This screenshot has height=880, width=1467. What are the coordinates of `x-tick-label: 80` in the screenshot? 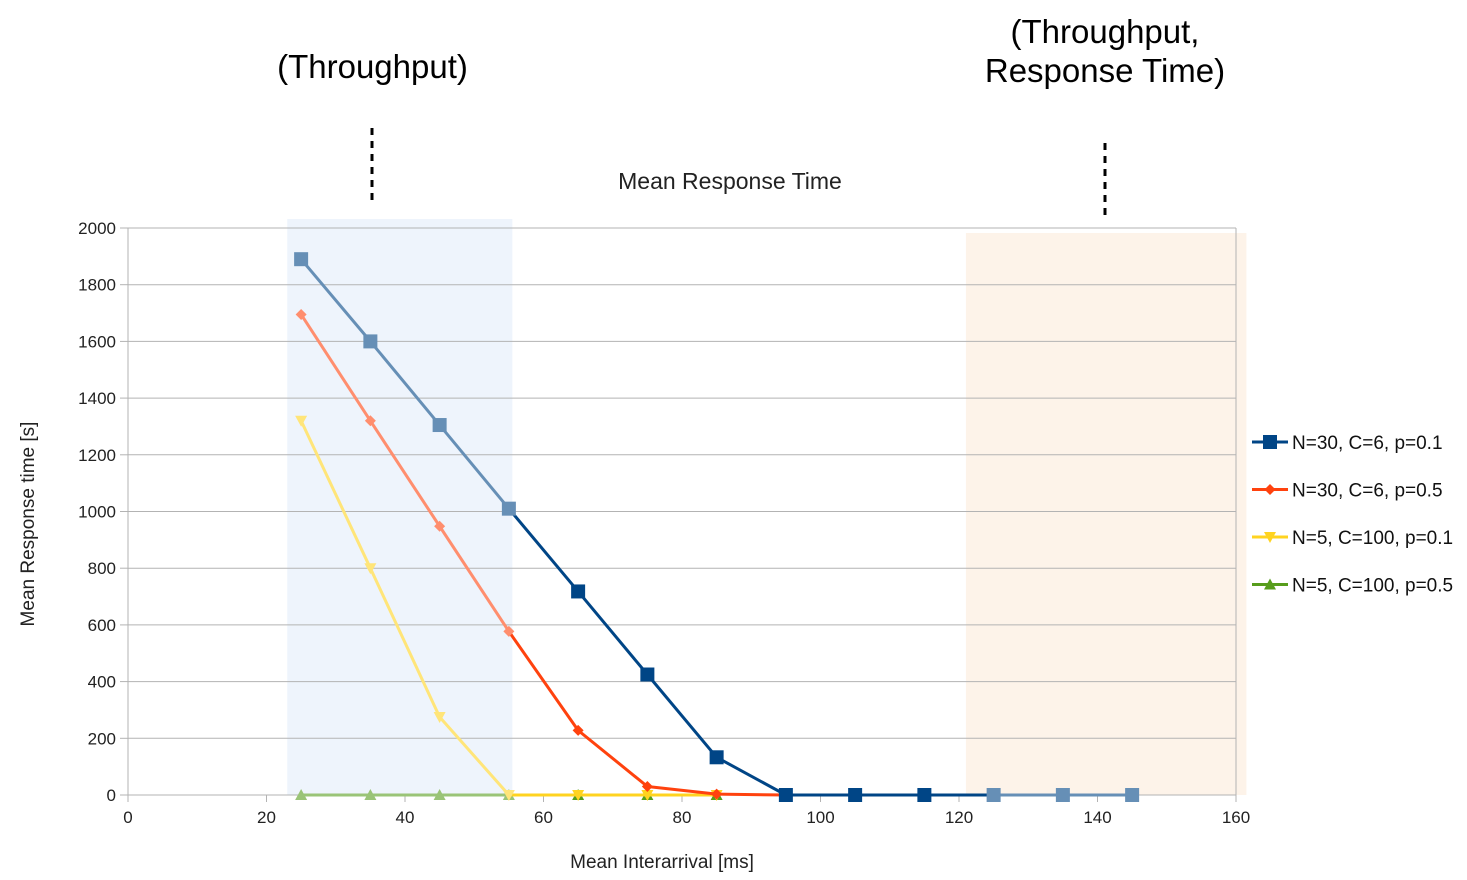 It's located at (682, 817).